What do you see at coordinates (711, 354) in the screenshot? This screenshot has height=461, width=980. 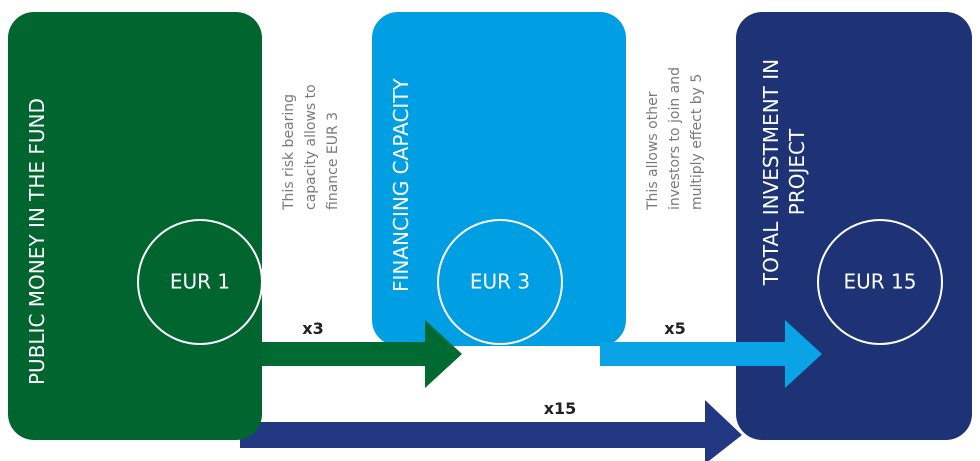 I see `arrow-x5` at bounding box center [711, 354].